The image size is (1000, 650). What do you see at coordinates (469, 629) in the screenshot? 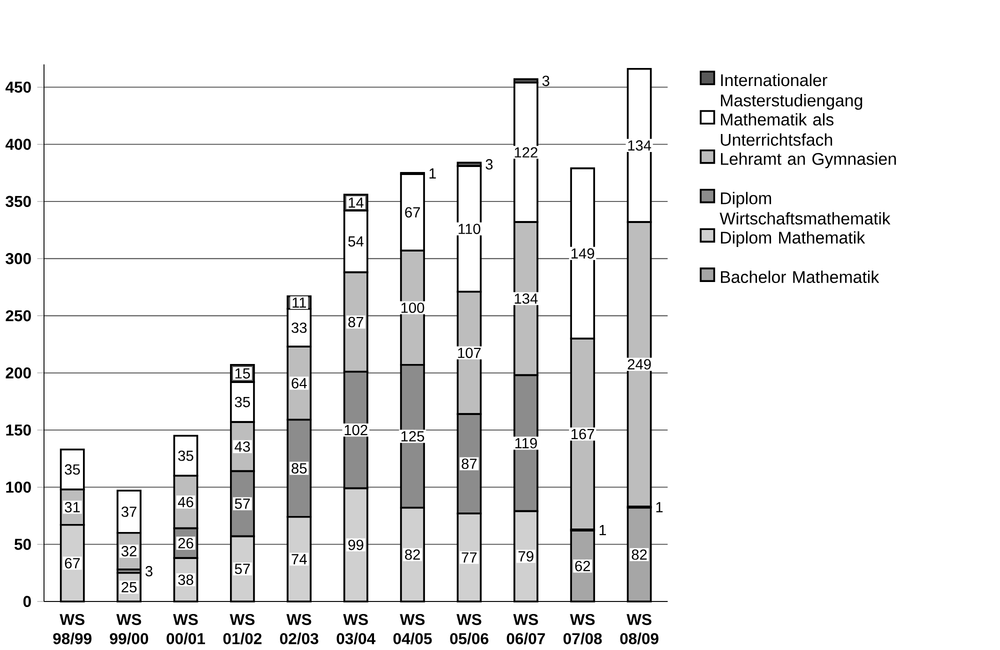
I see `x-tick-label: WS 05/06` at bounding box center [469, 629].